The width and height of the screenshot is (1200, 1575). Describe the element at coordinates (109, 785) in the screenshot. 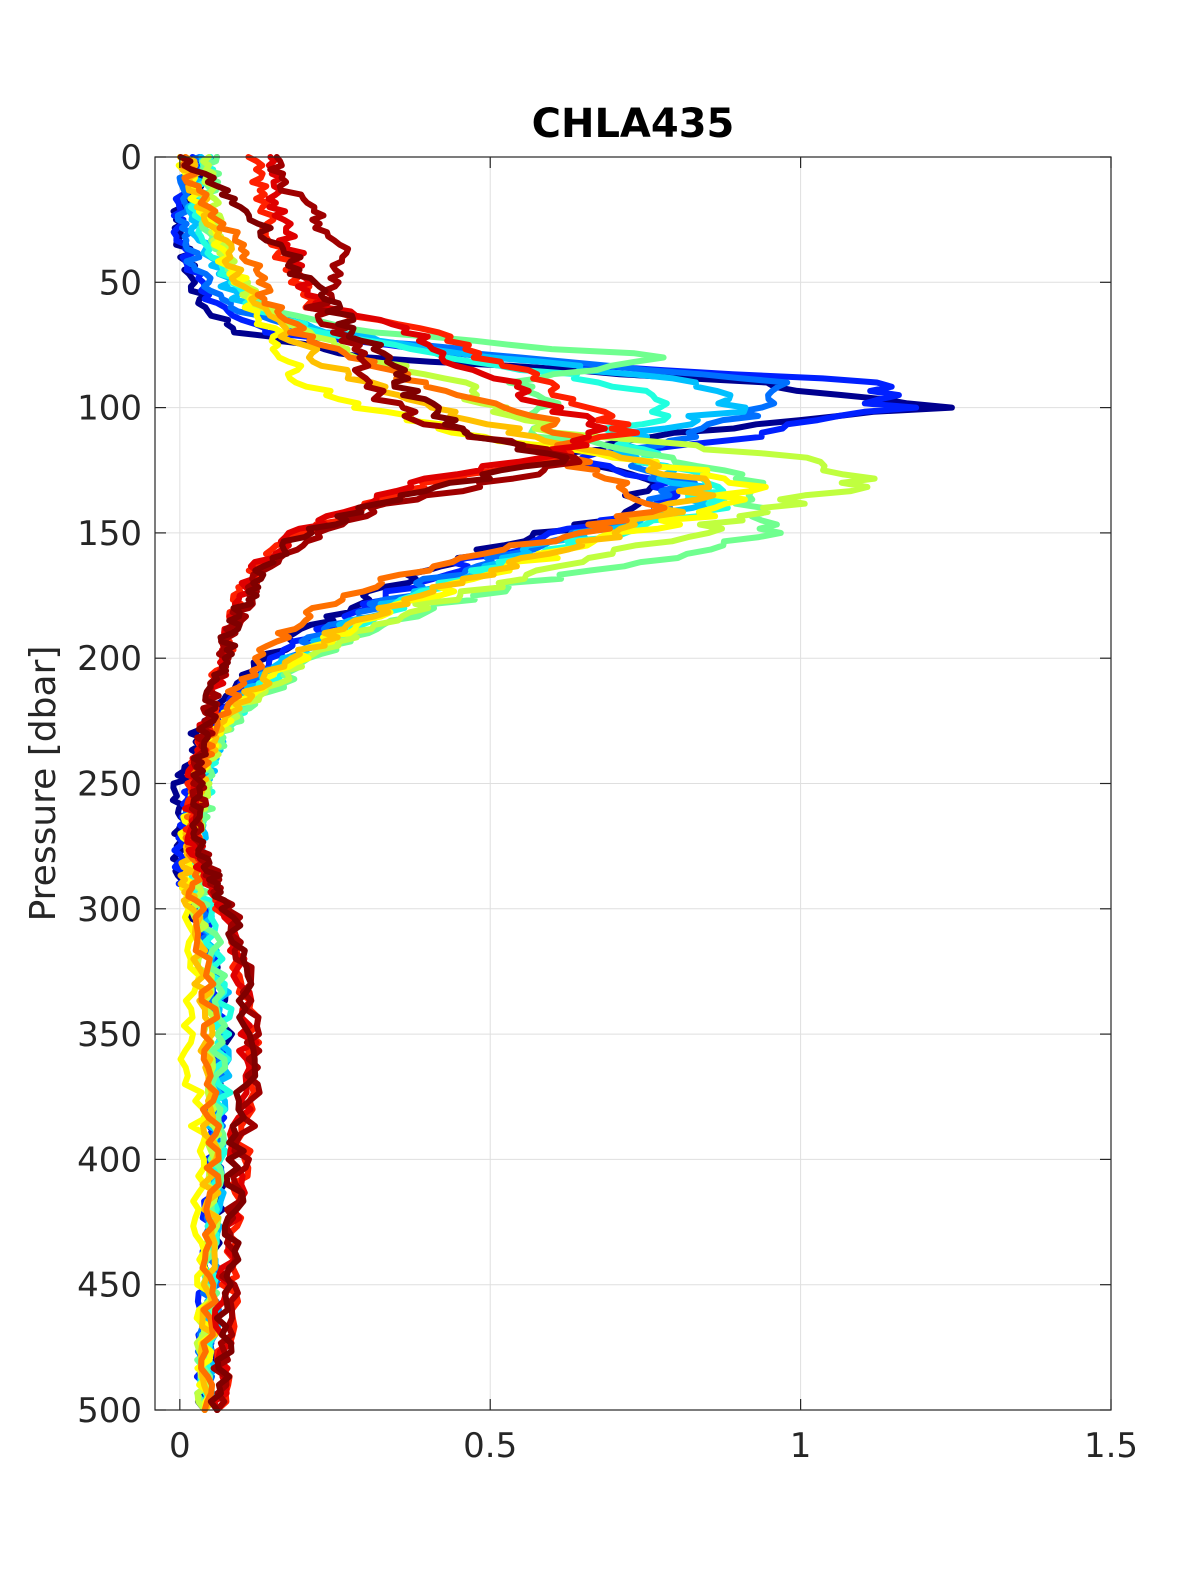

I see `y-tick-label: 250` at that location.